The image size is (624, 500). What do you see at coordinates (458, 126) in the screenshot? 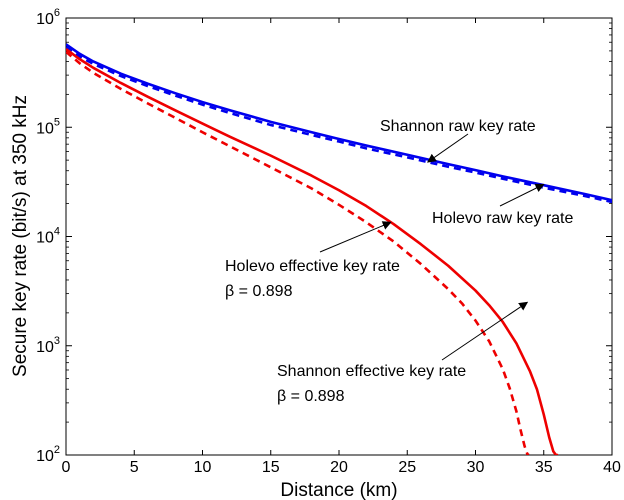
I see `annotation-label: Shannon raw key rate` at bounding box center [458, 126].